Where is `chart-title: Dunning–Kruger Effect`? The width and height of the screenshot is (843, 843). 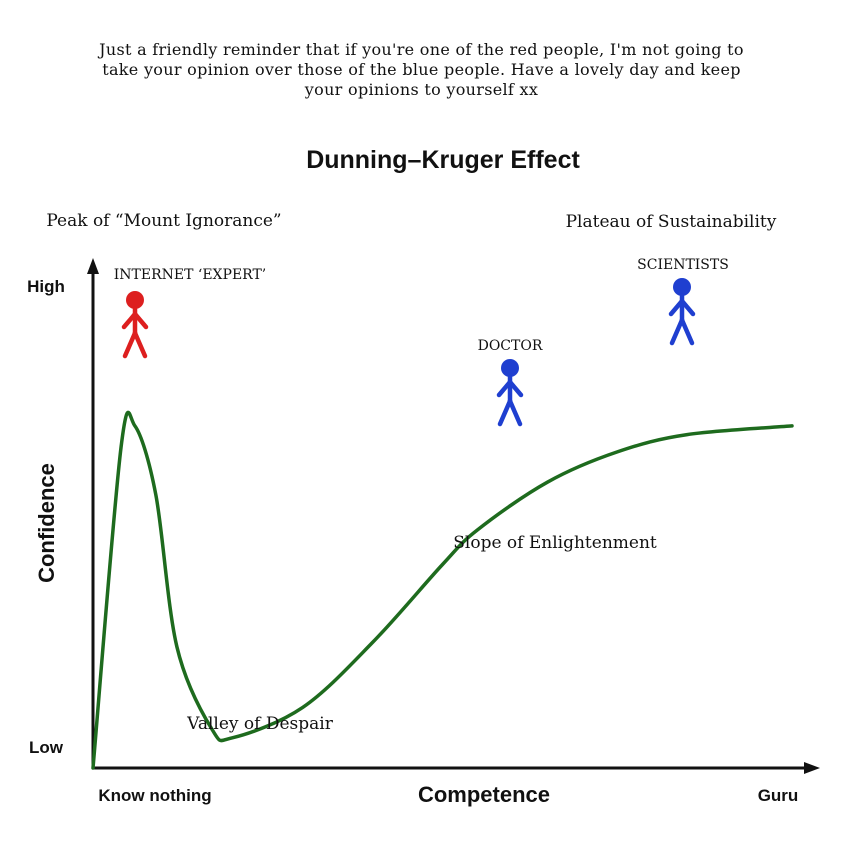 chart-title: Dunning–Kruger Effect is located at coordinates (443, 160).